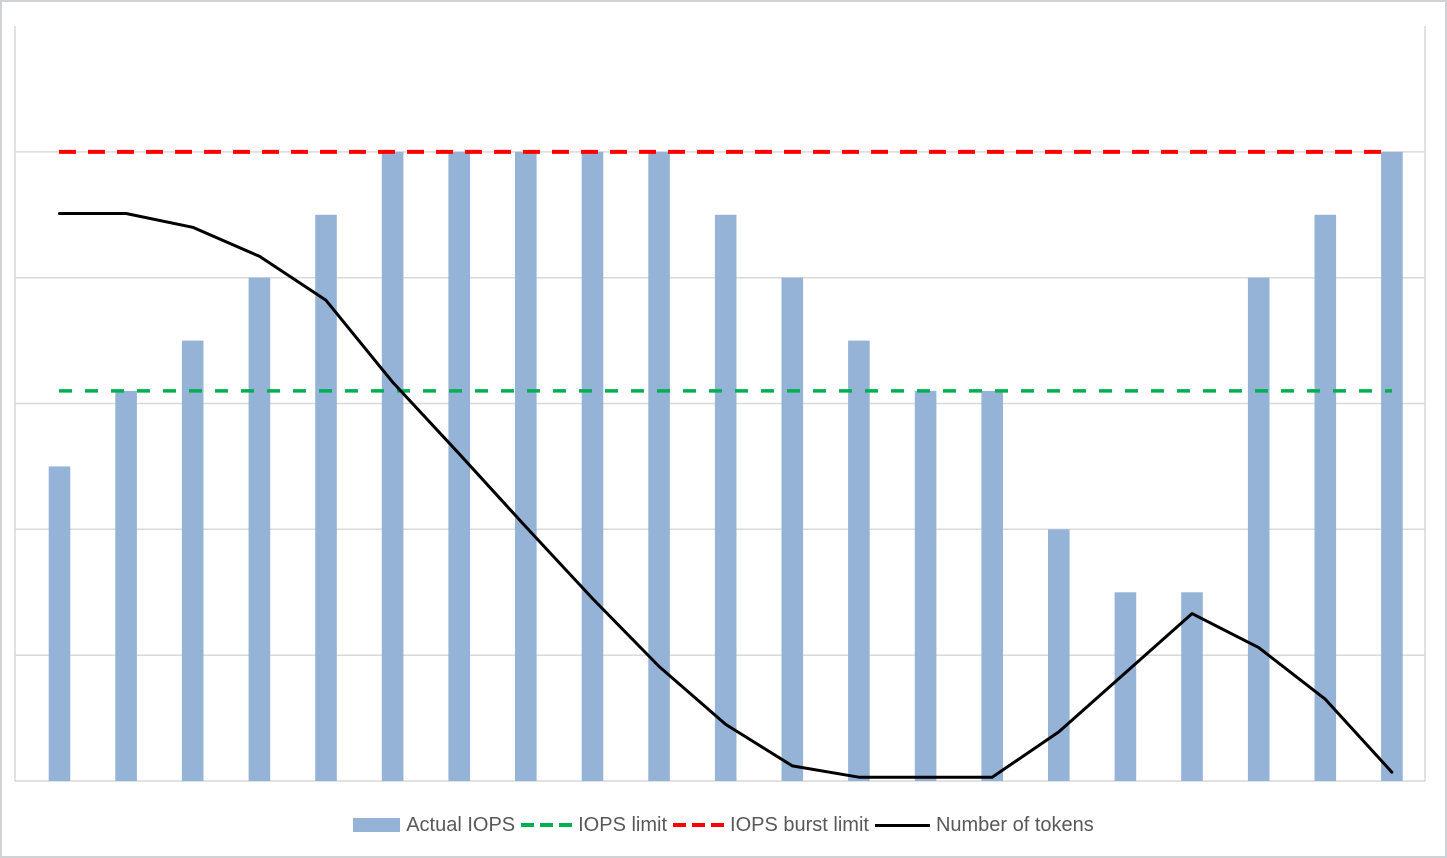 The height and width of the screenshot is (858, 1447). I want to click on legend-item-number-of-tokens: Number of tokens, so click(984, 825).